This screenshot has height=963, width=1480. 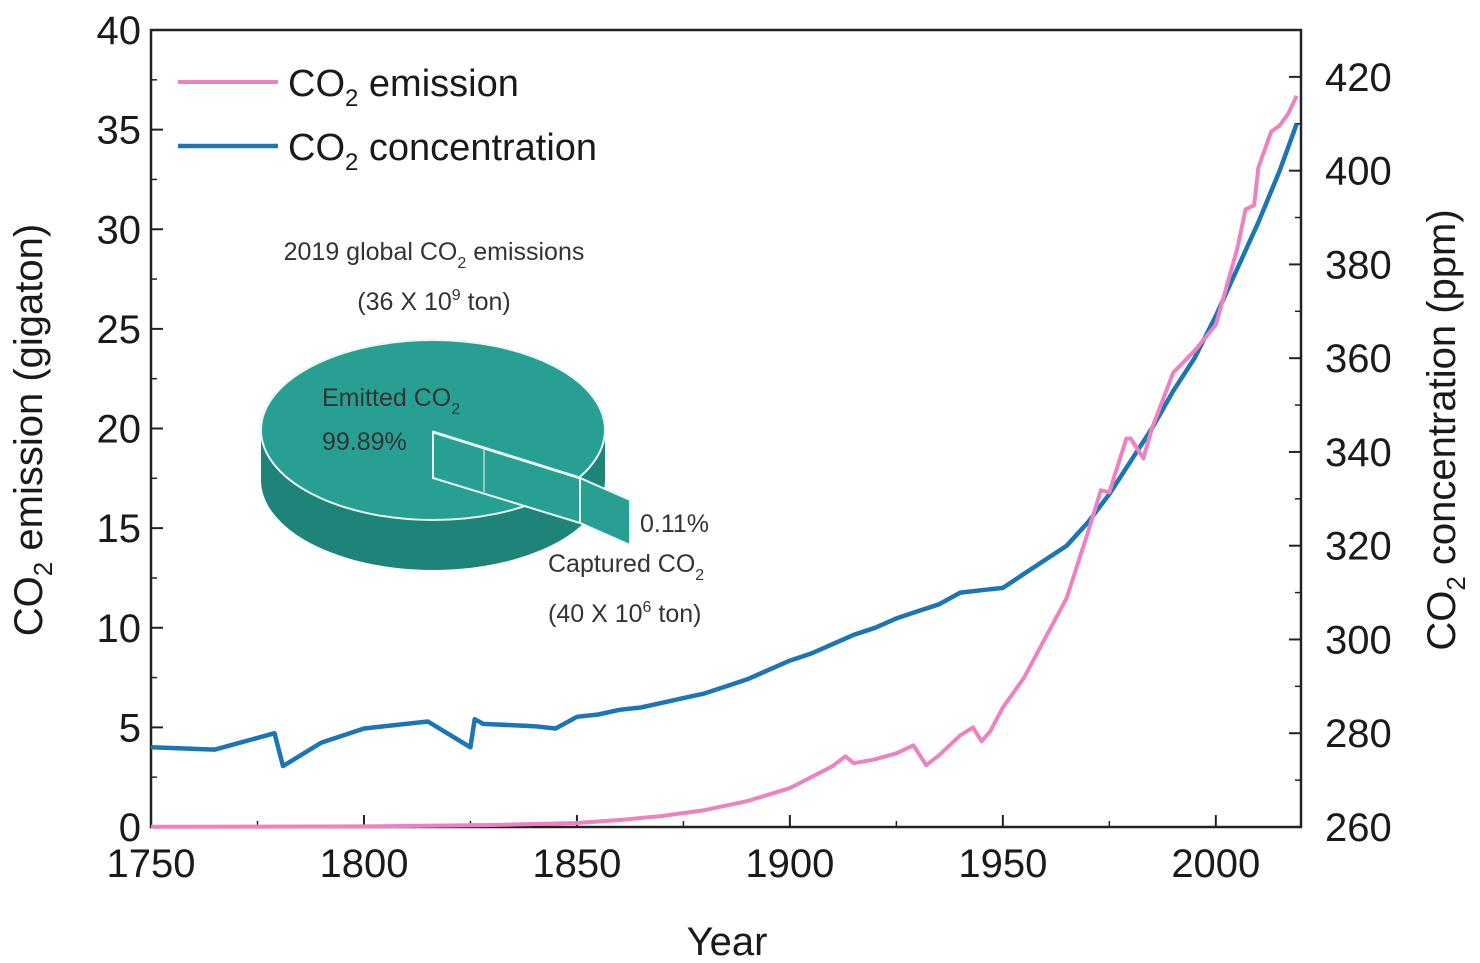 I want to click on svg-text: CO2 concentration (ppm), so click(x=1445, y=429).